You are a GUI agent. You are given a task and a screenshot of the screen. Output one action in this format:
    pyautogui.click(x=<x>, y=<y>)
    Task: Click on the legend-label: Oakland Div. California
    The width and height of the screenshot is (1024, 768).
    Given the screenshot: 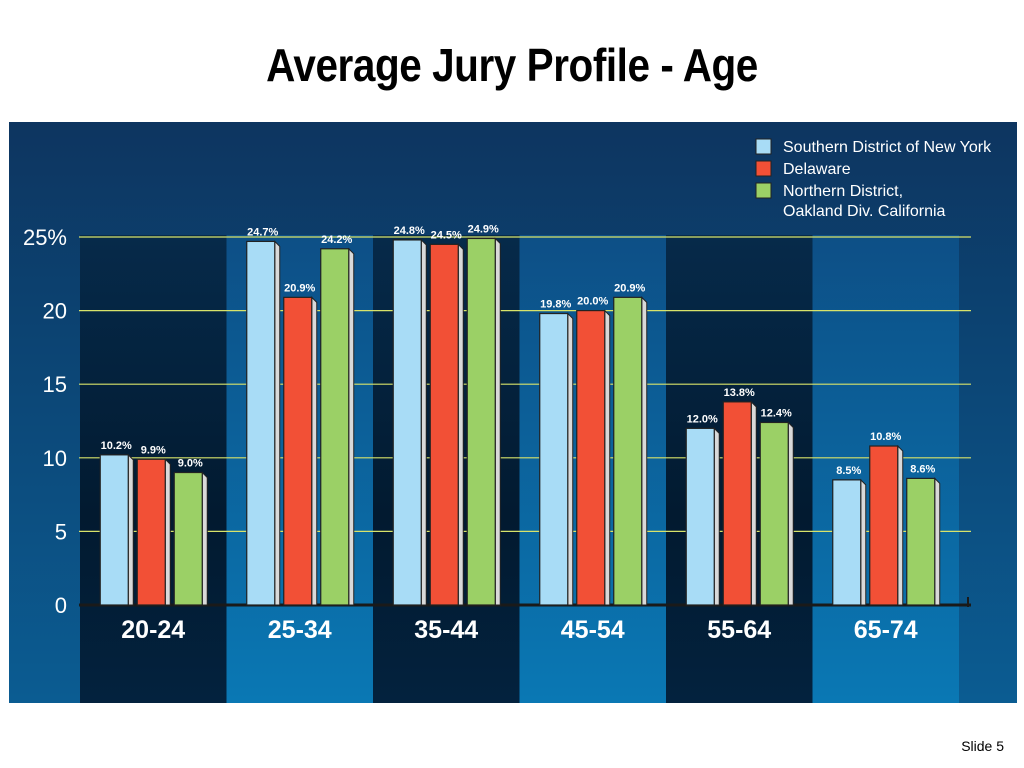 What is the action you would take?
    pyautogui.click(x=864, y=211)
    